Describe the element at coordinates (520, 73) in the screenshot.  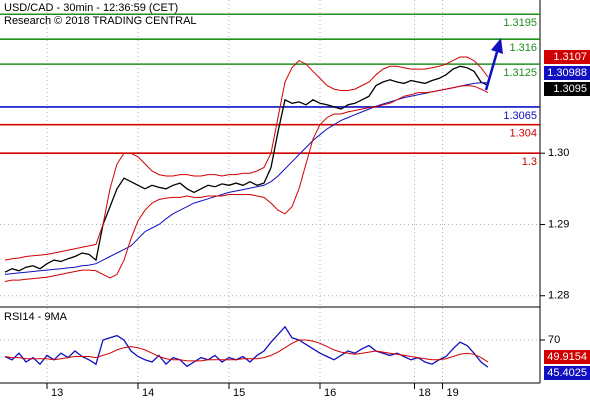
I see `level-label: 1.3125` at that location.